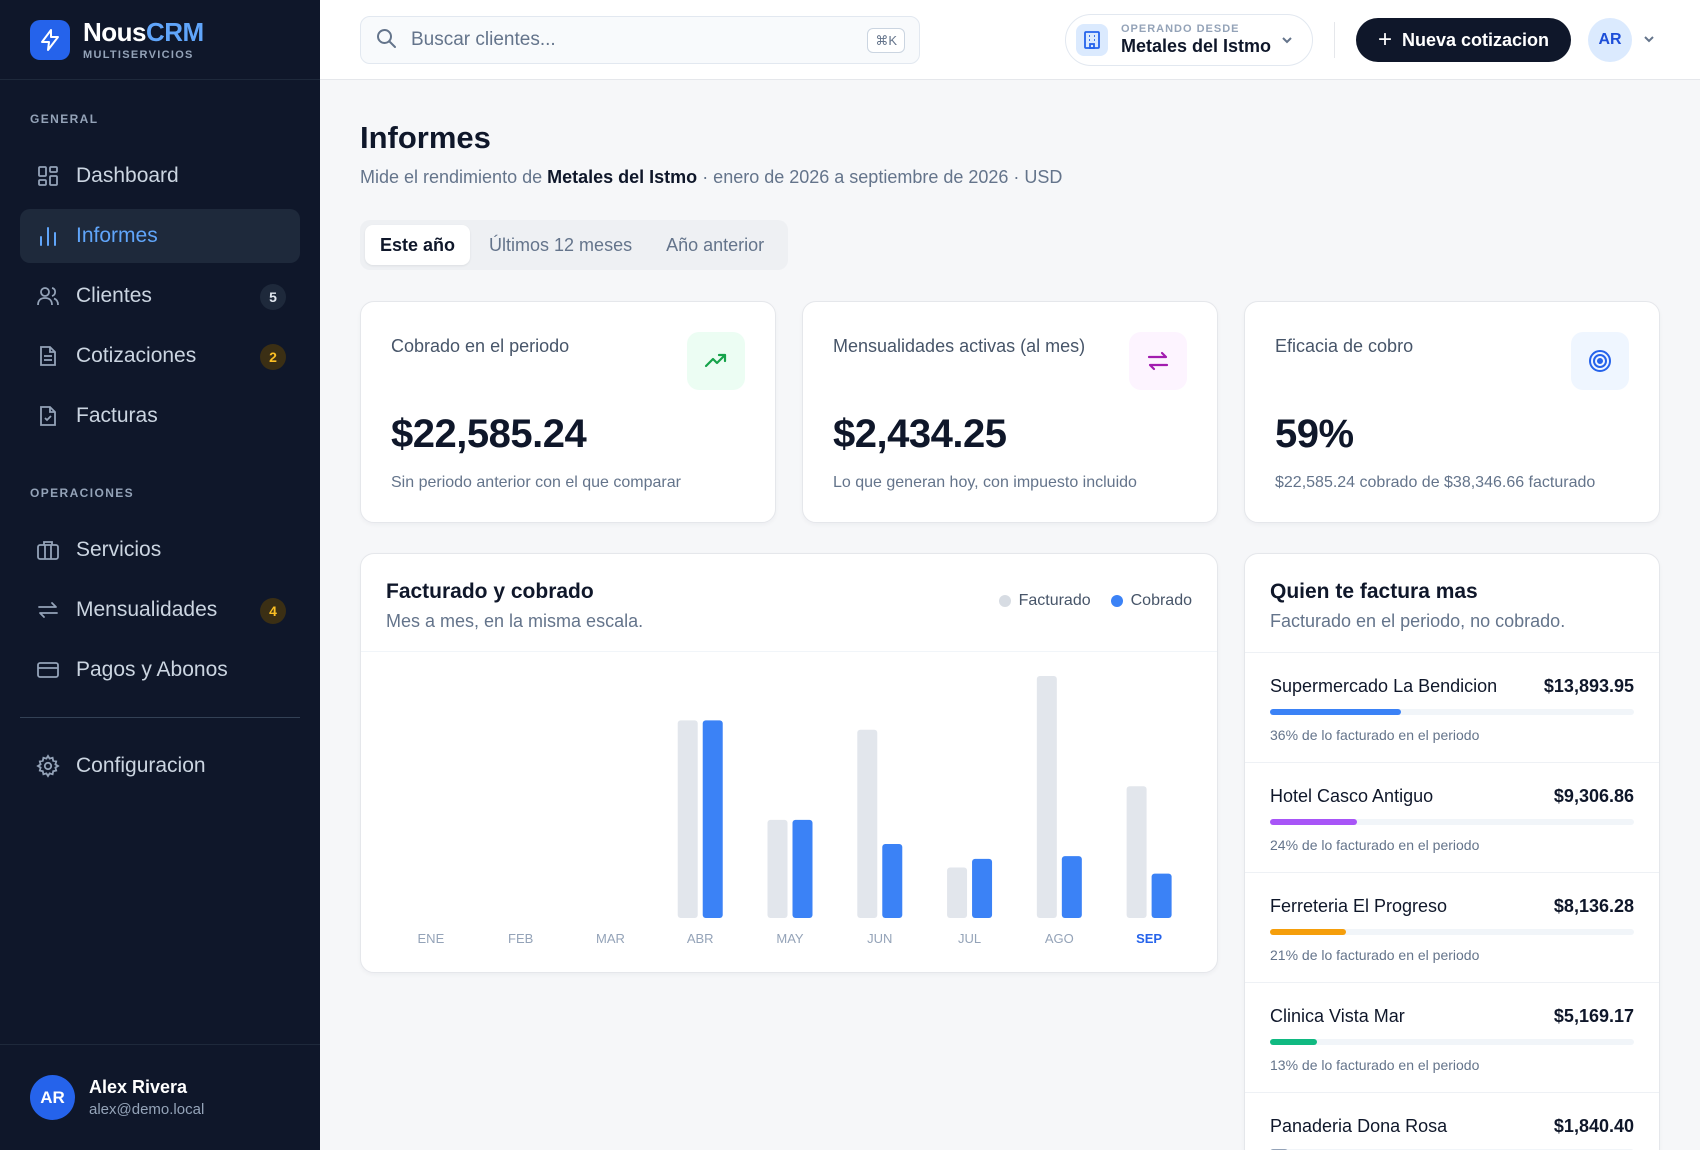 The width and height of the screenshot is (1700, 1150). What do you see at coordinates (1044, 601) in the screenshot?
I see `legend-item-facturado: Facturado` at bounding box center [1044, 601].